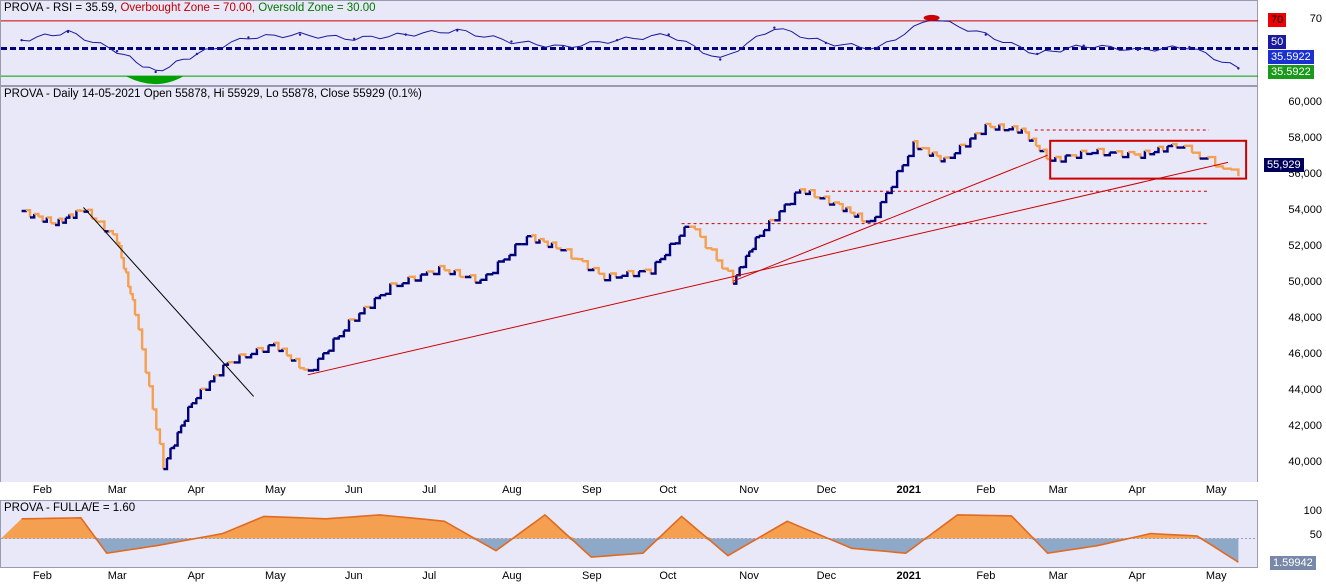 Image resolution: width=1326 pixels, height=586 pixels. Describe the element at coordinates (1305, 318) in the screenshot. I see `price-tick: 48,000` at that location.